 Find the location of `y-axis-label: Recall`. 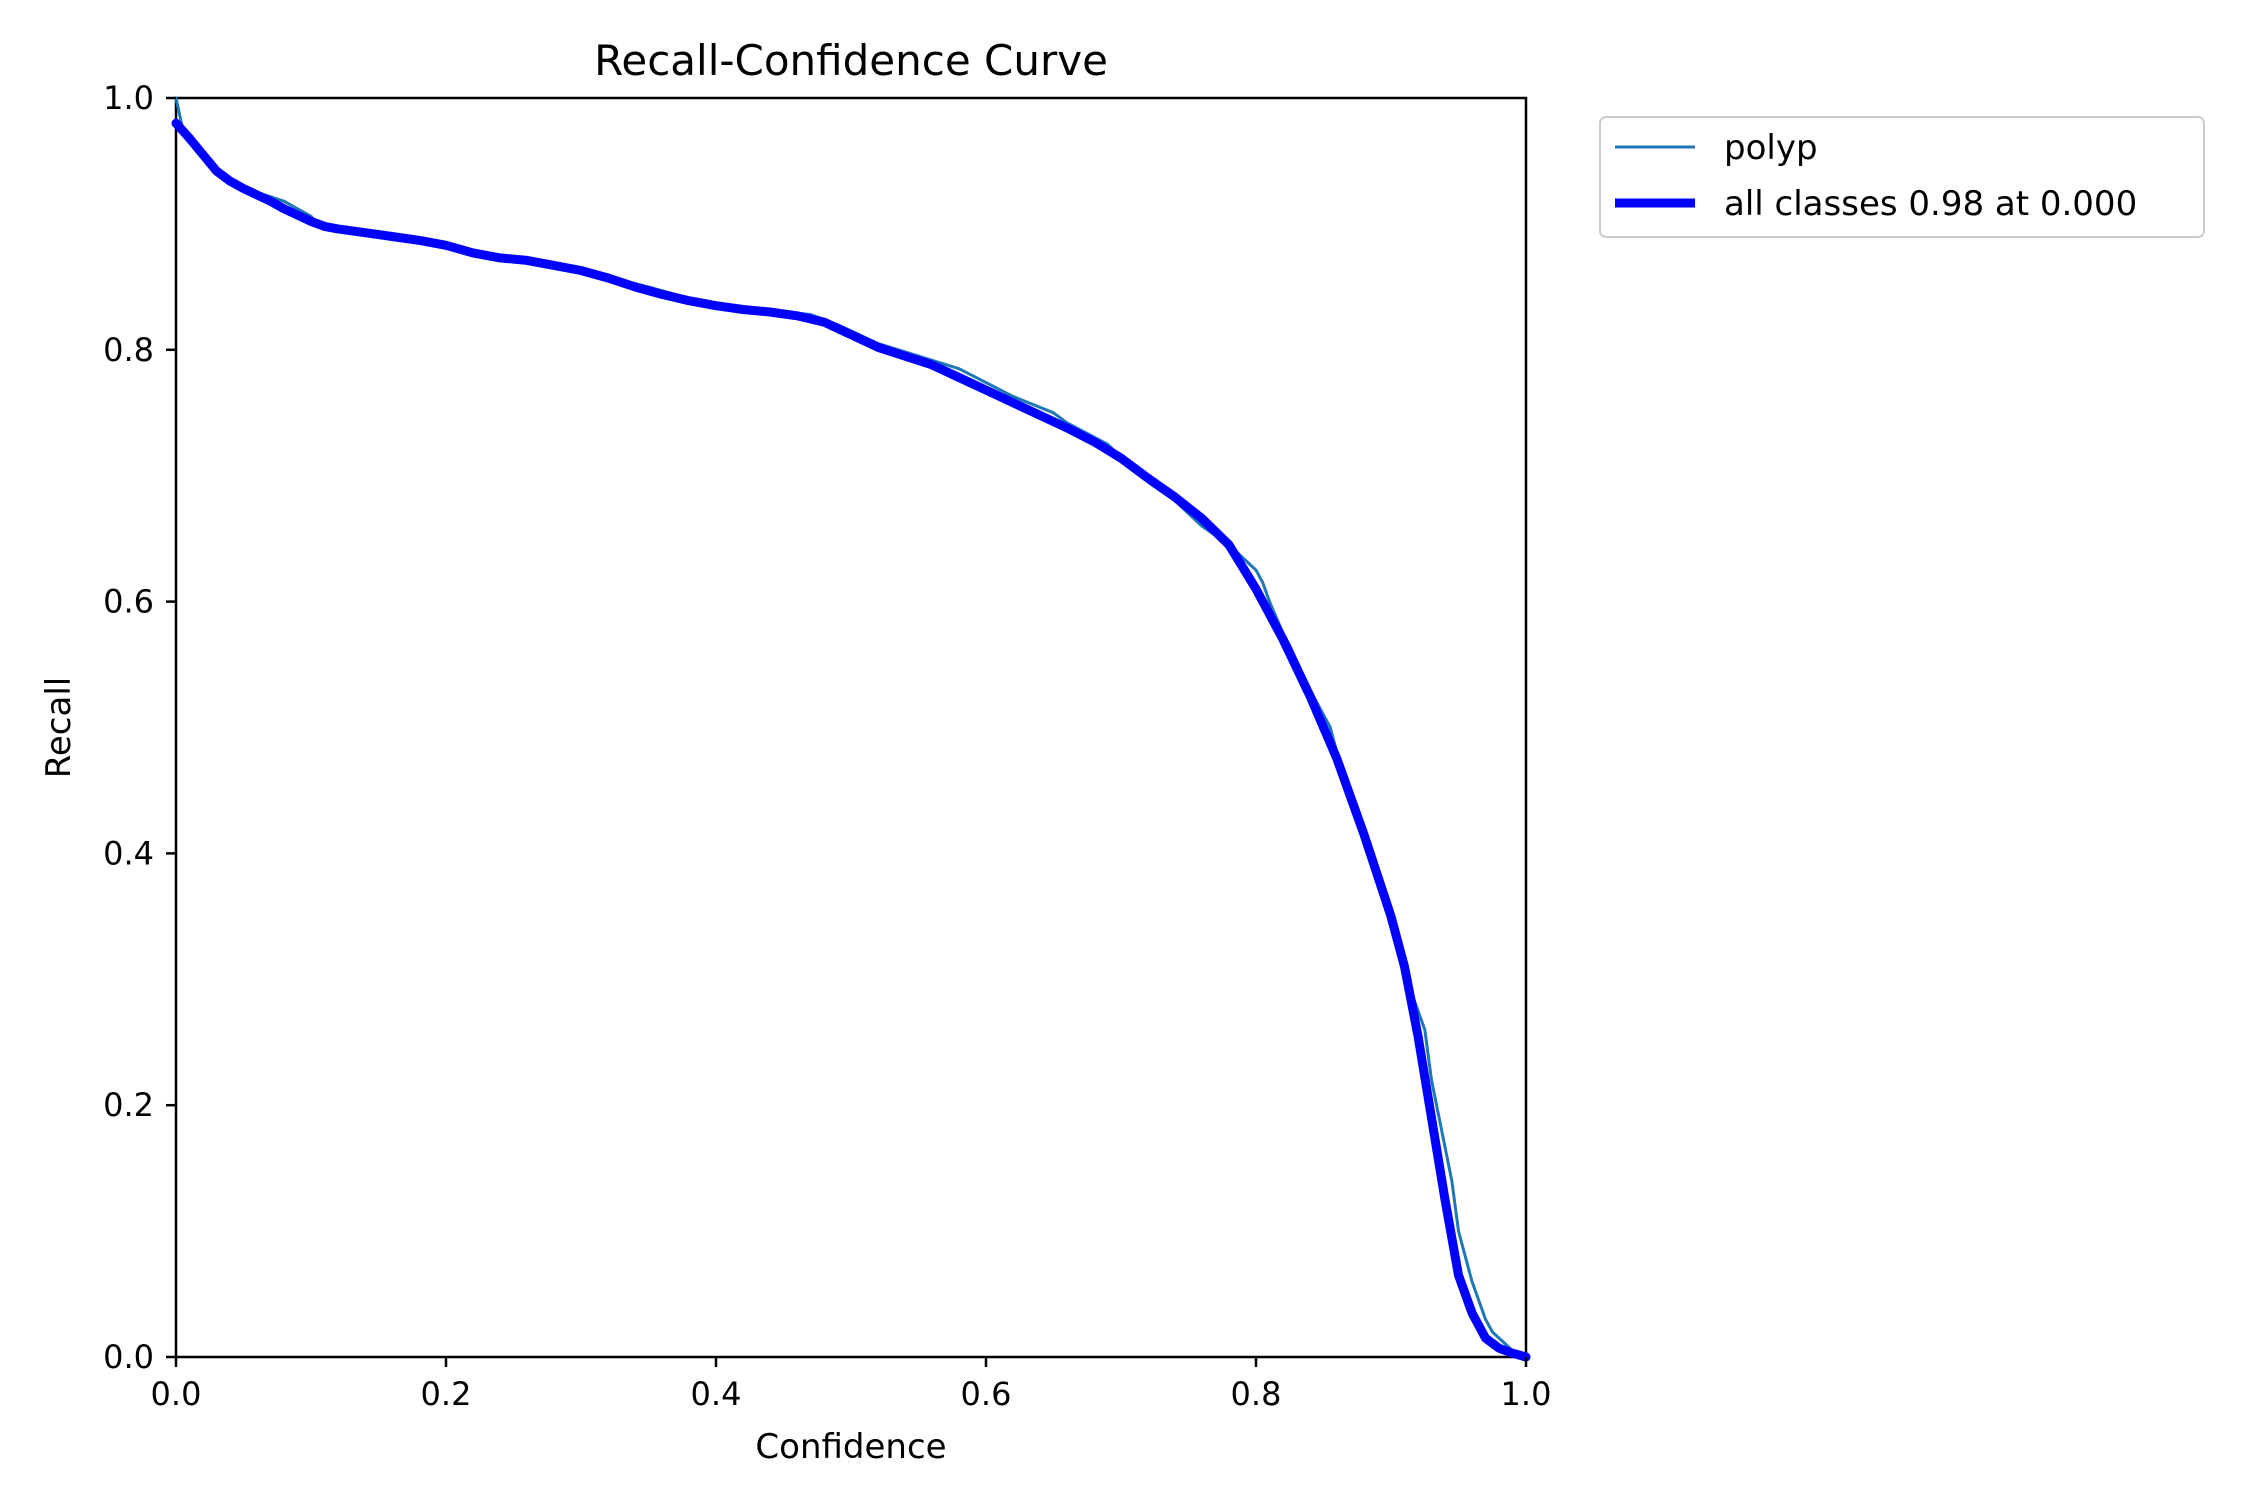

y-axis-label: Recall is located at coordinates (59, 727).